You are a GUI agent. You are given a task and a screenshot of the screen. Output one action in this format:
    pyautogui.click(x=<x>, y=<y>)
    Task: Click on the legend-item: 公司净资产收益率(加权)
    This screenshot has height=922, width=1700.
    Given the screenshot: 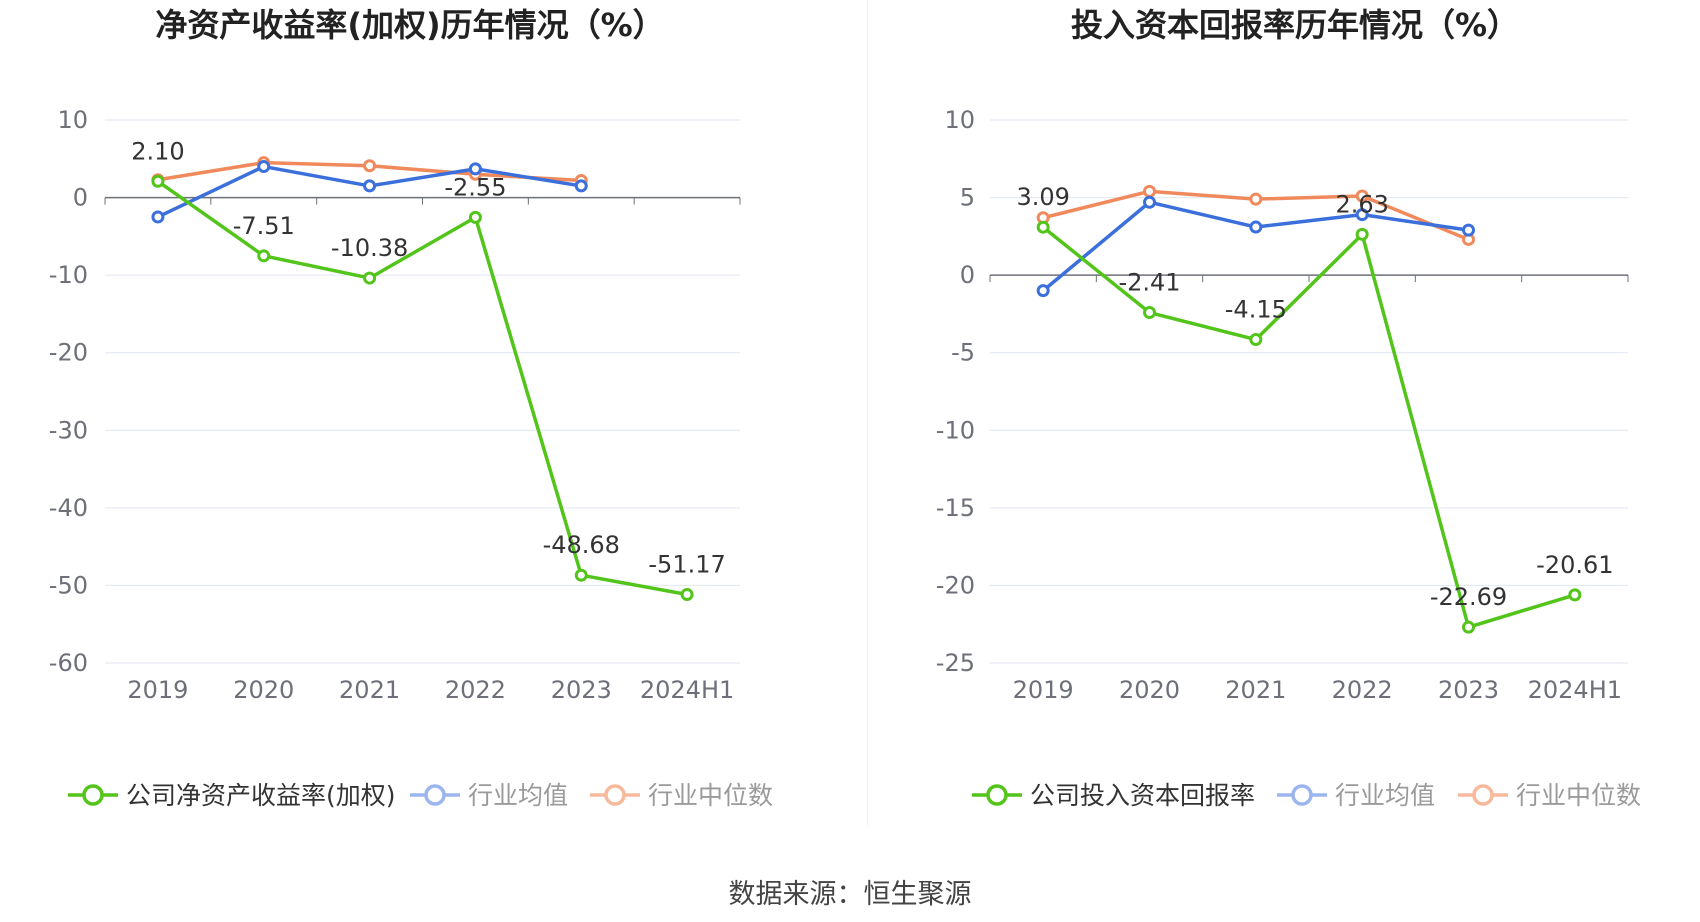 What is the action you would take?
    pyautogui.click(x=232, y=795)
    